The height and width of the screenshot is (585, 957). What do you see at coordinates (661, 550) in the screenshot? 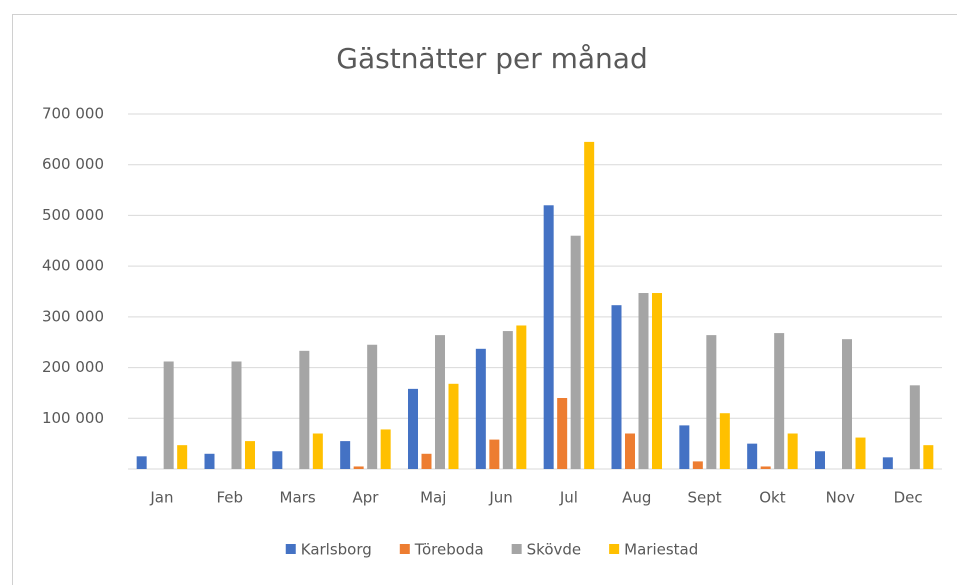
I see `legend-label: Mariestad` at bounding box center [661, 550].